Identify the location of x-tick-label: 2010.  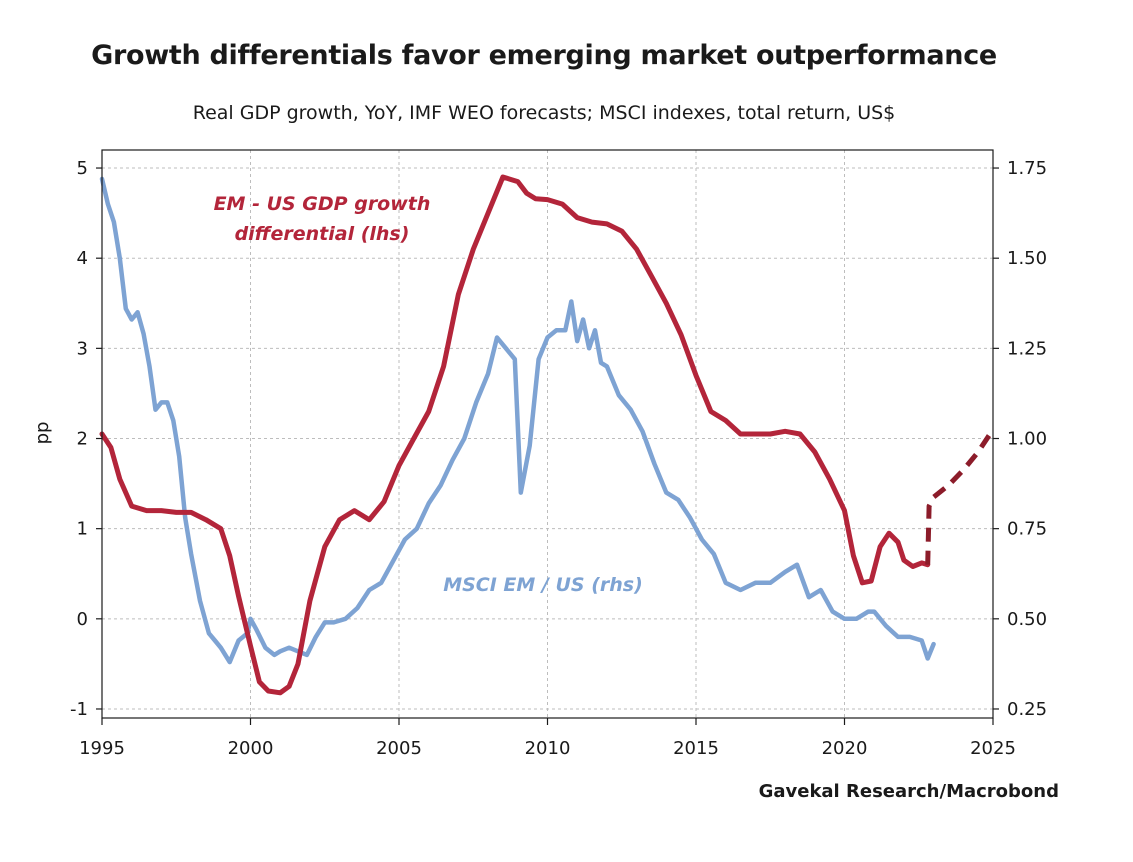
(548, 748).